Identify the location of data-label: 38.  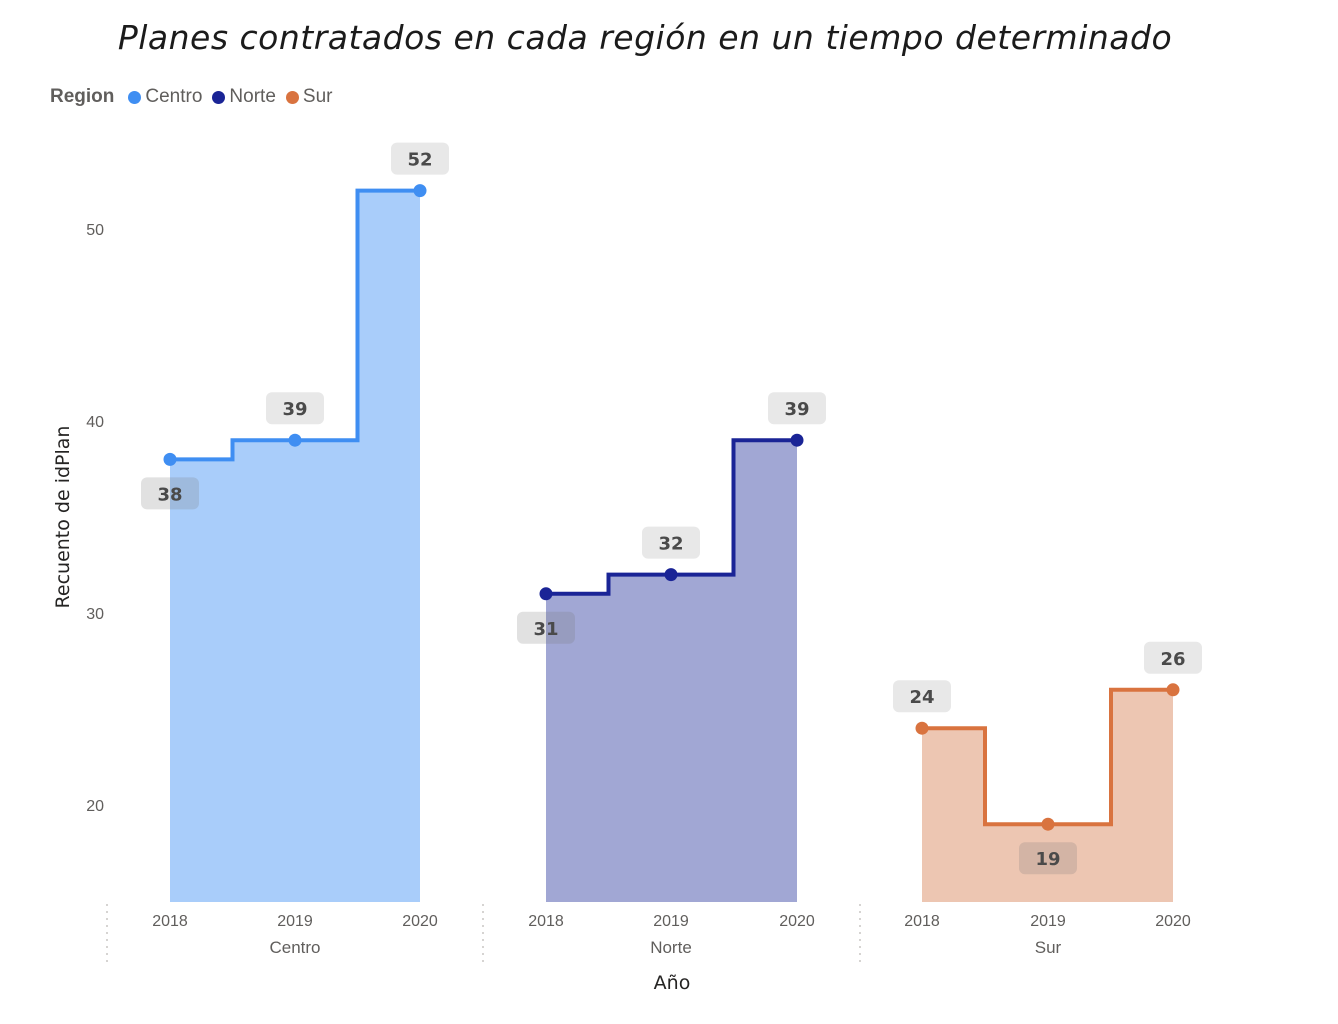
(169, 494).